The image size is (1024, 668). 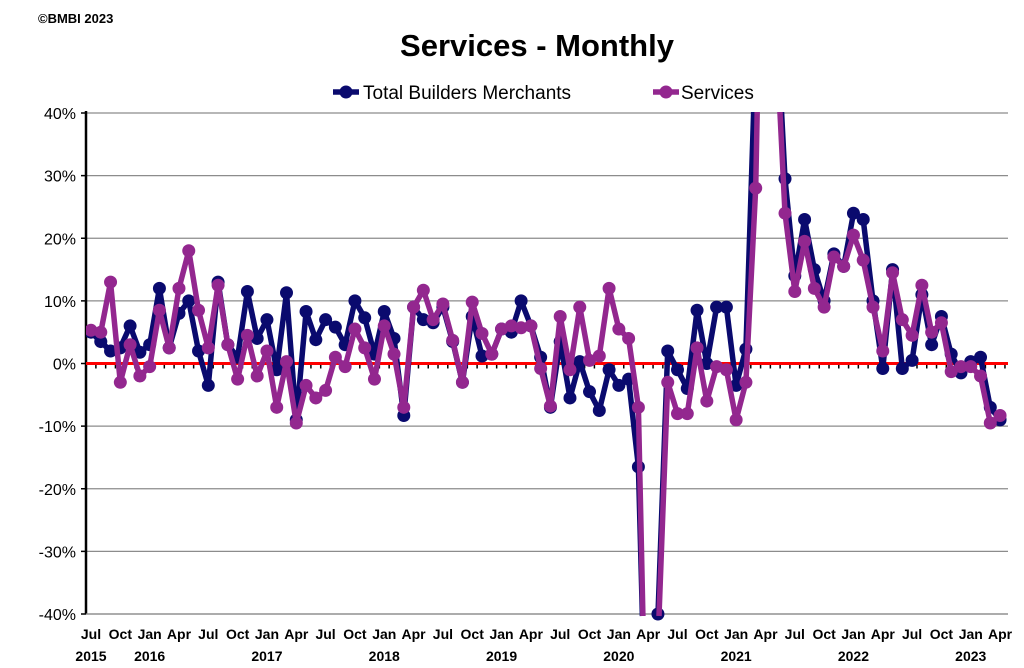 What do you see at coordinates (60, 114) in the screenshot?
I see `y-tick-label: 40%` at bounding box center [60, 114].